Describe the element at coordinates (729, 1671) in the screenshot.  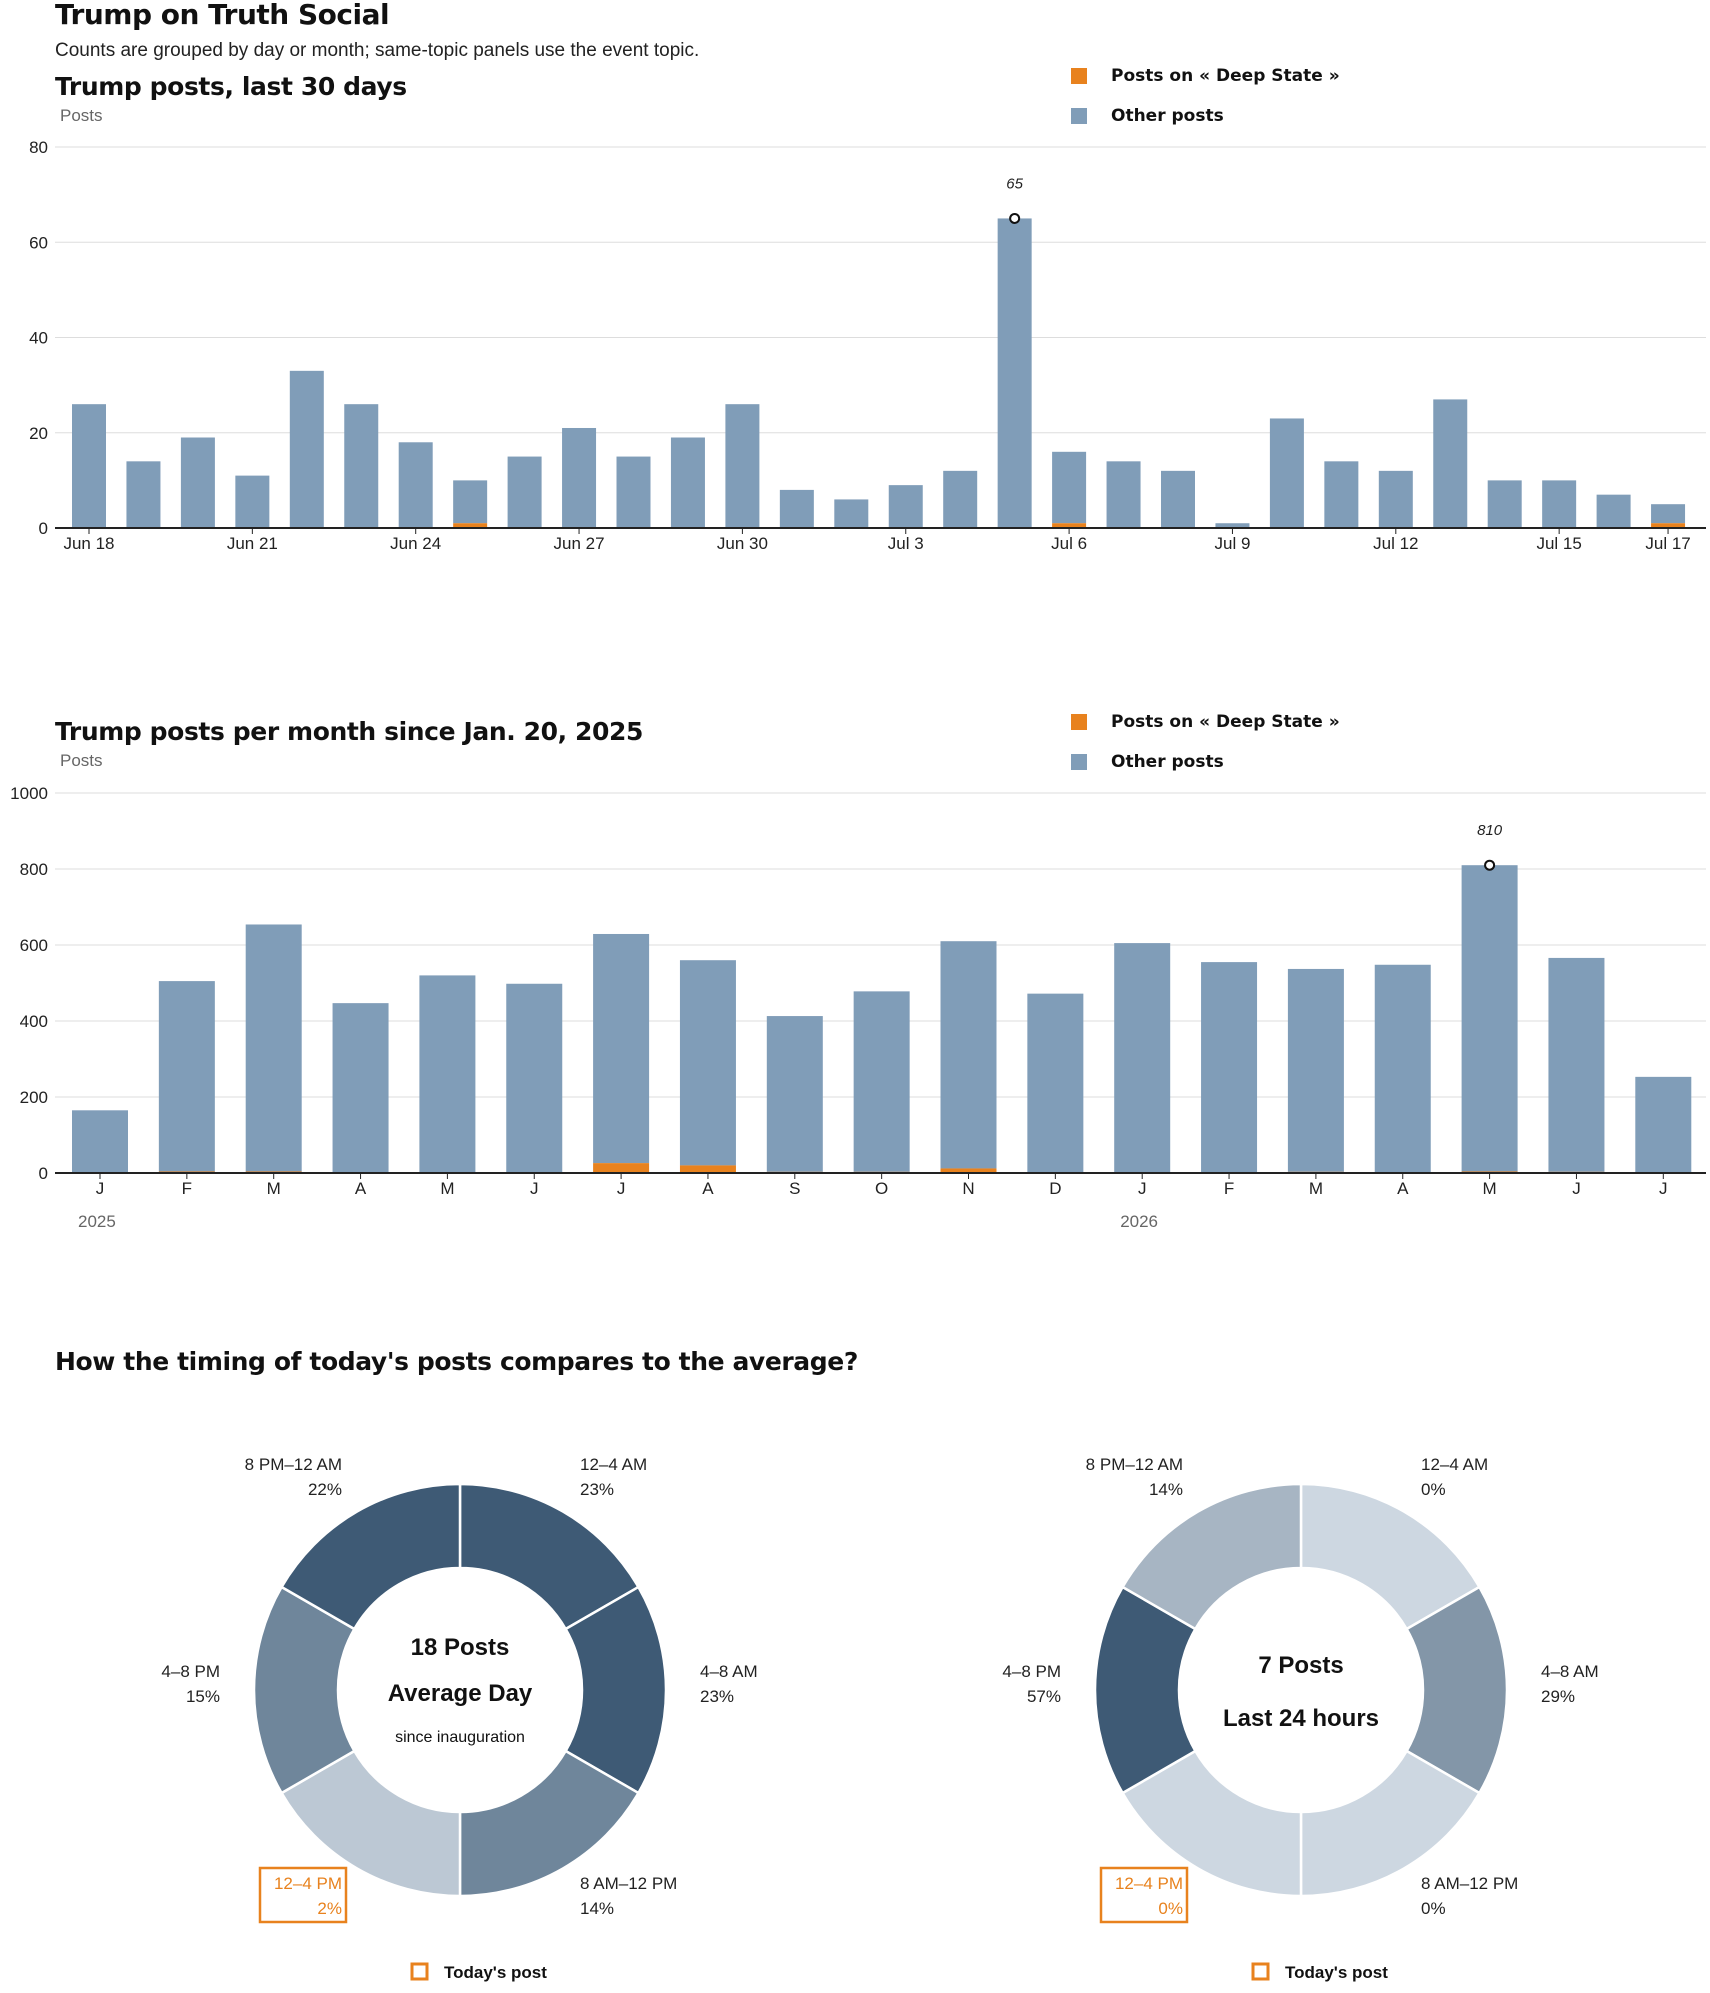
I see `avg-slice-label: 4–8 AM` at that location.